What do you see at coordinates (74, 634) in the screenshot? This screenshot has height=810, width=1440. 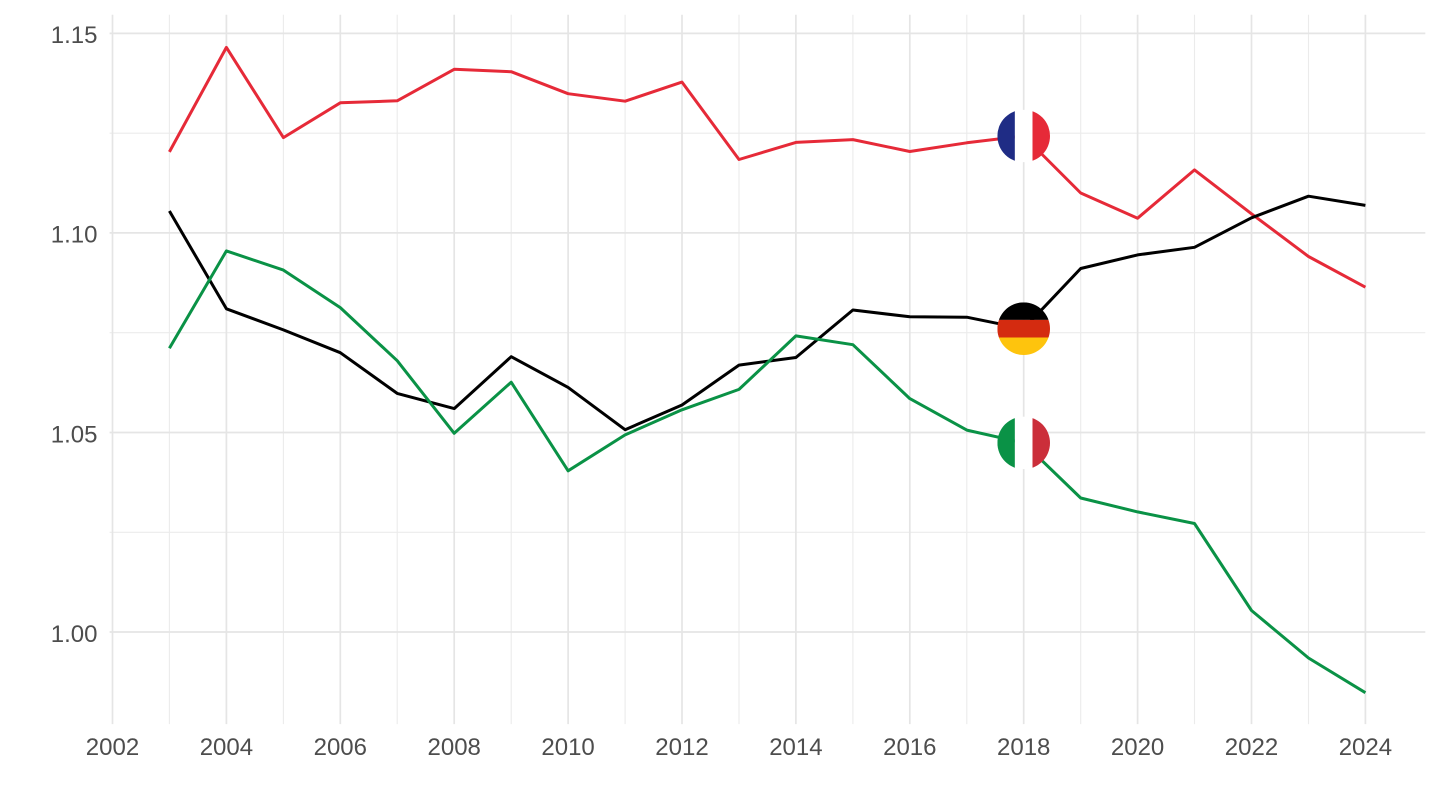 I see `svg-text: 1.00` at bounding box center [74, 634].